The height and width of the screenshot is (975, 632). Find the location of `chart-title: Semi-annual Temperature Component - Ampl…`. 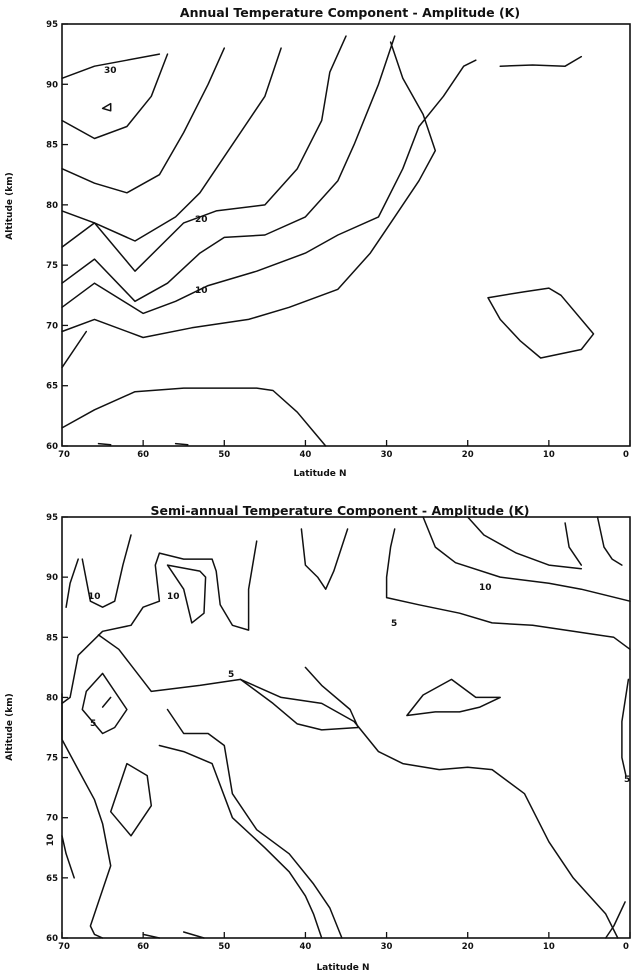

chart-title: Semi-annual Temperature Component - Ampl… is located at coordinates (340, 510).